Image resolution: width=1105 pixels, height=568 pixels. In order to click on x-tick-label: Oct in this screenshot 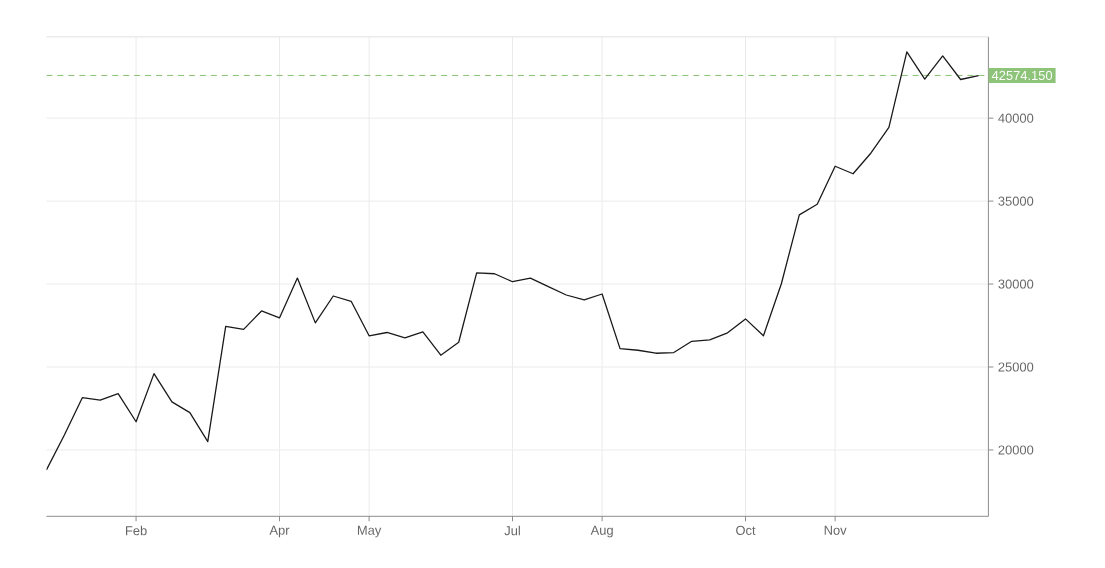, I will do `click(746, 530)`.